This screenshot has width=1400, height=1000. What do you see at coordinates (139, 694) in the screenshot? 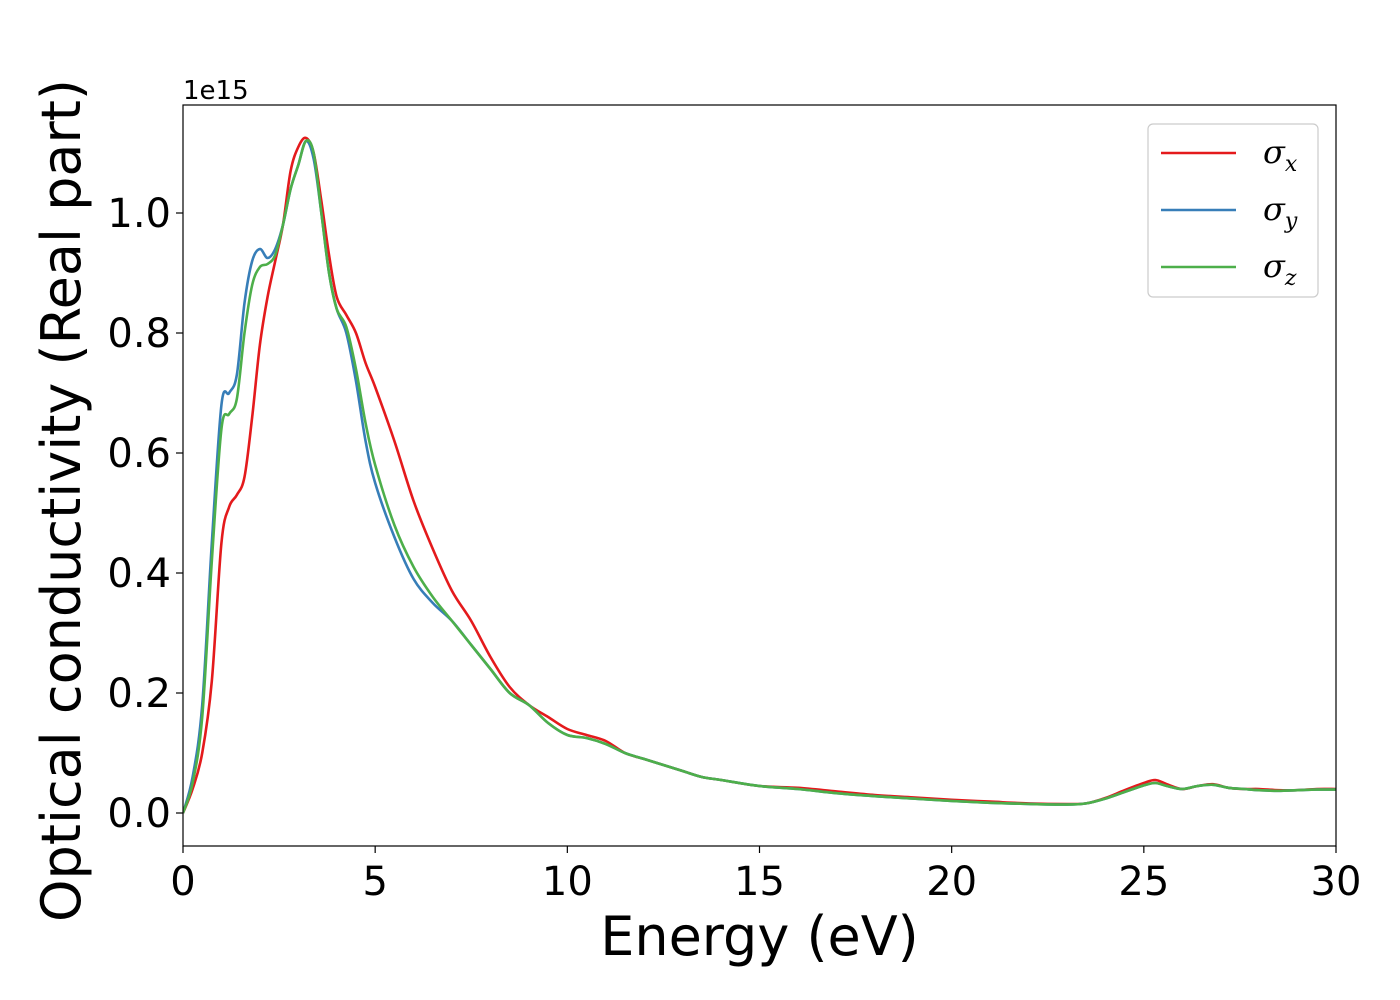
I see `y-tick-label: 0.2` at bounding box center [139, 694].